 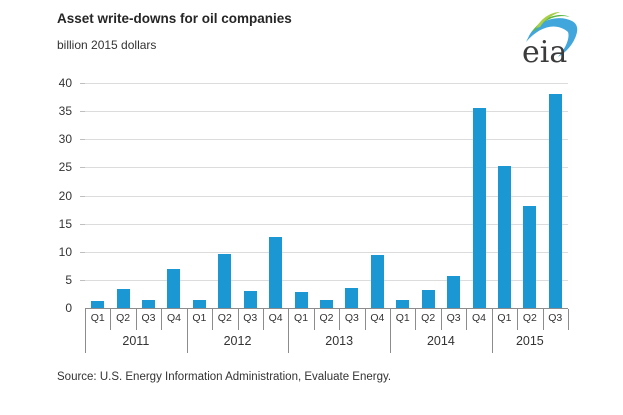 What do you see at coordinates (377, 318) in the screenshot?
I see `quarter-label-2013-Q4: Q4` at bounding box center [377, 318].